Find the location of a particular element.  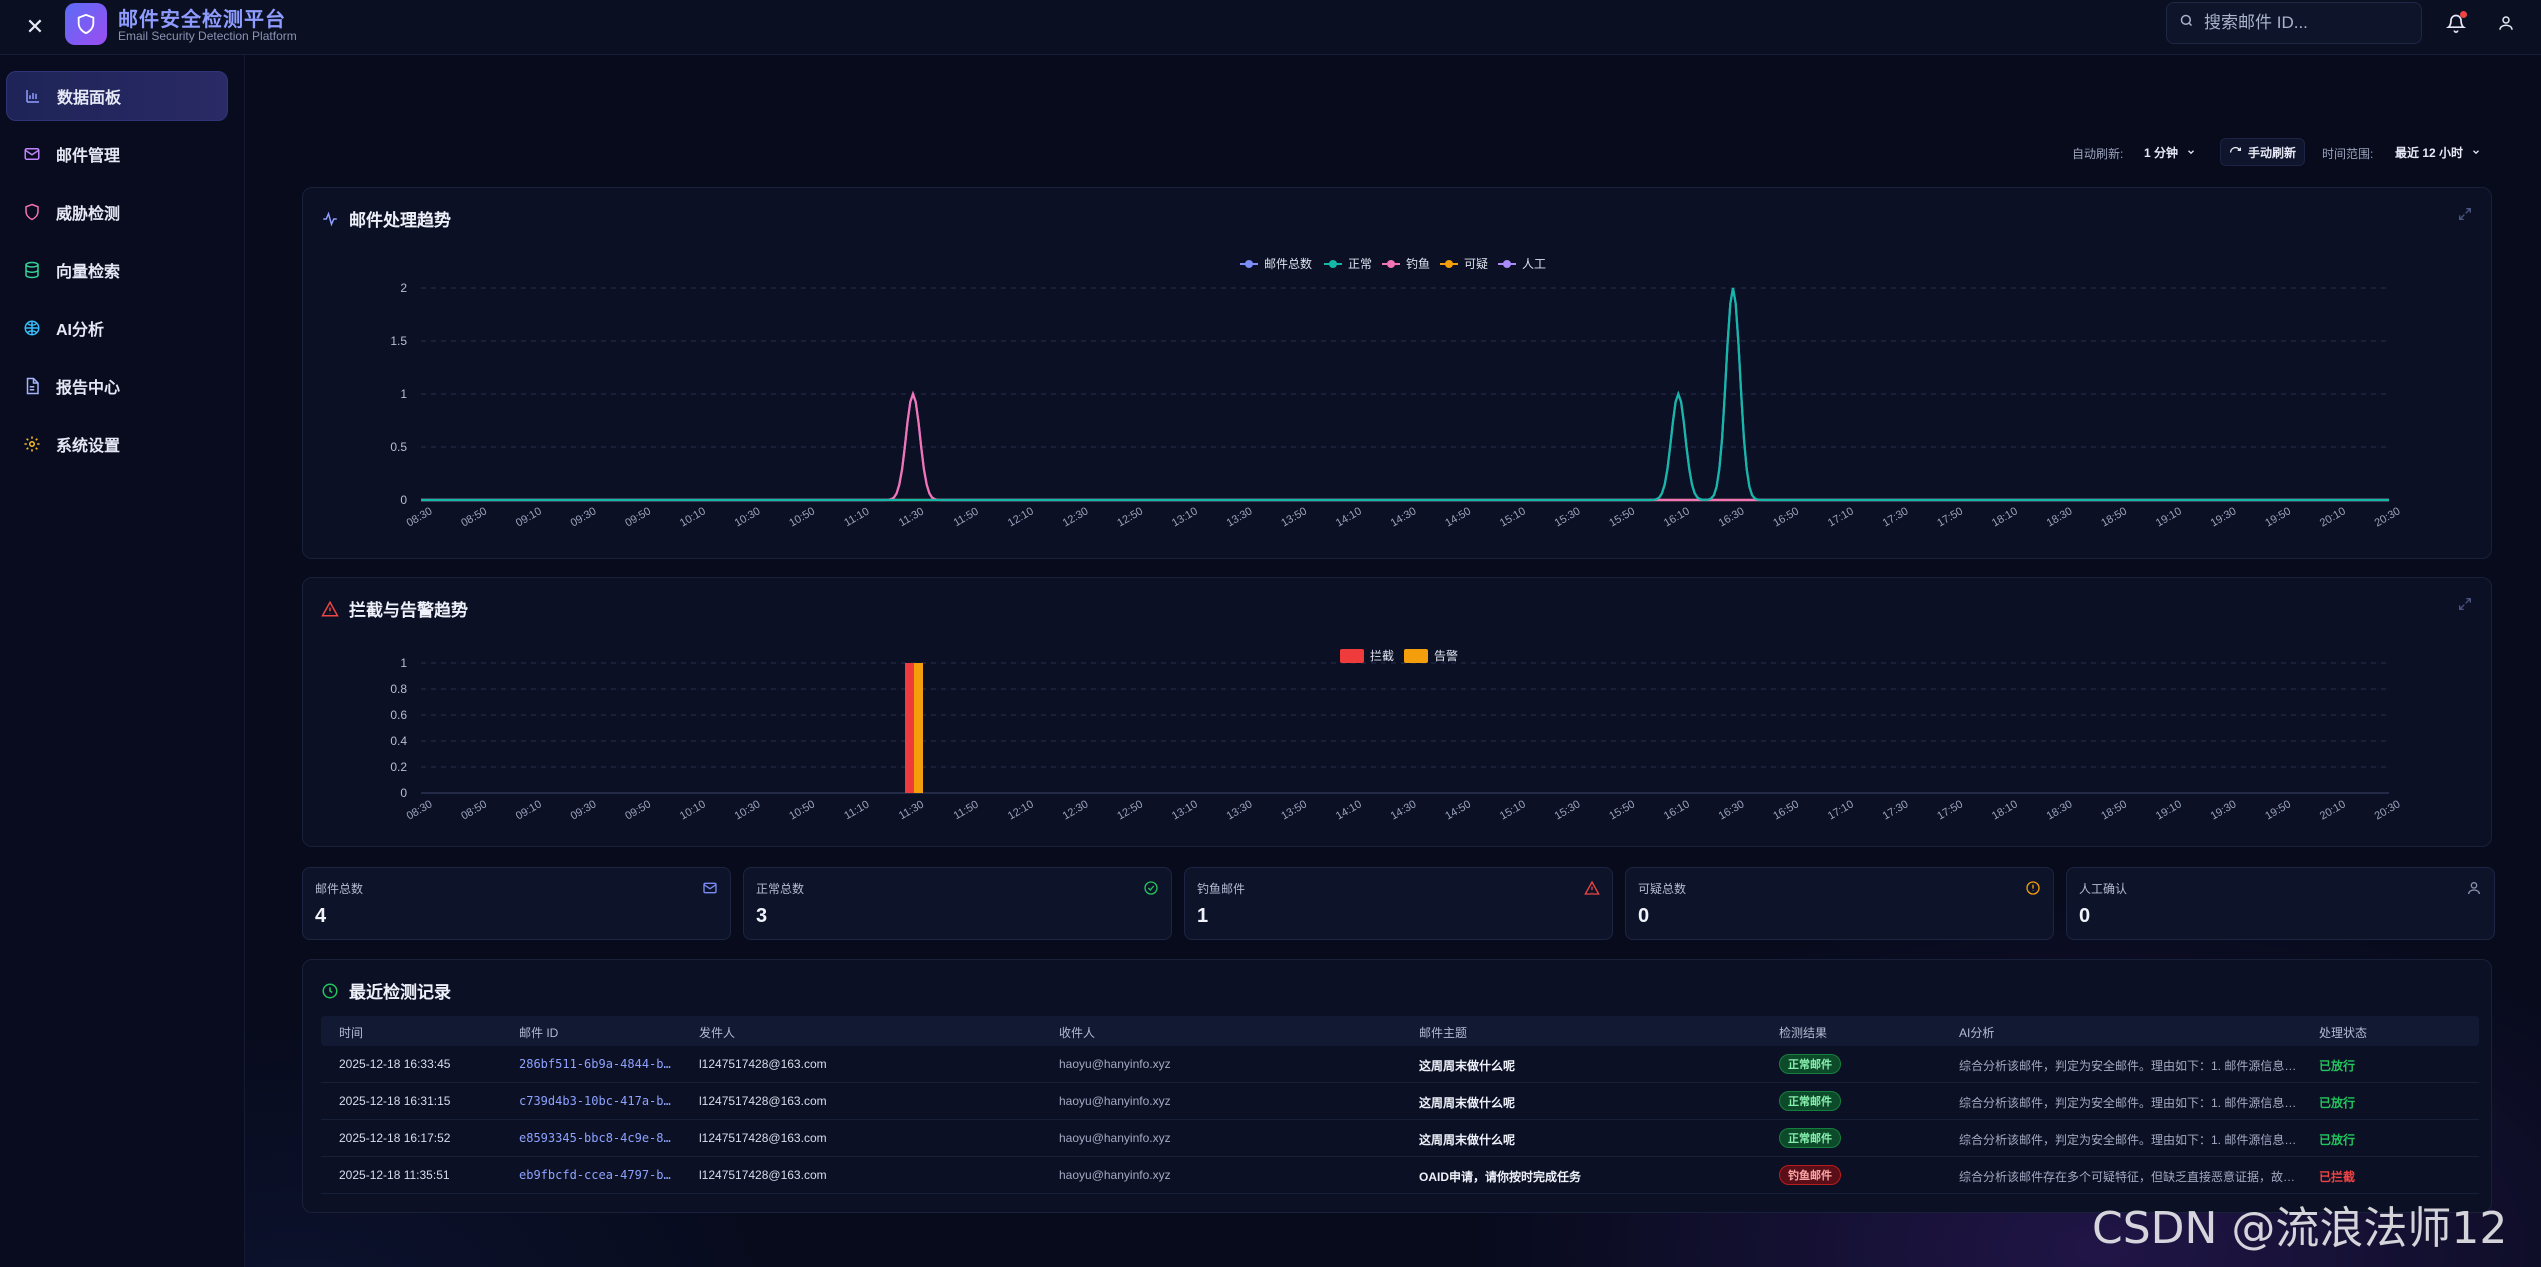

search-box is located at coordinates (2294, 23).